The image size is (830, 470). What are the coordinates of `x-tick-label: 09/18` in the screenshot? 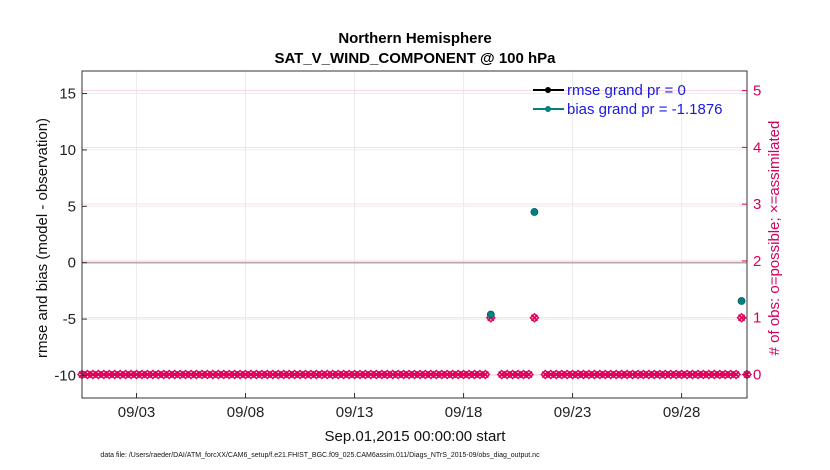 It's located at (464, 412).